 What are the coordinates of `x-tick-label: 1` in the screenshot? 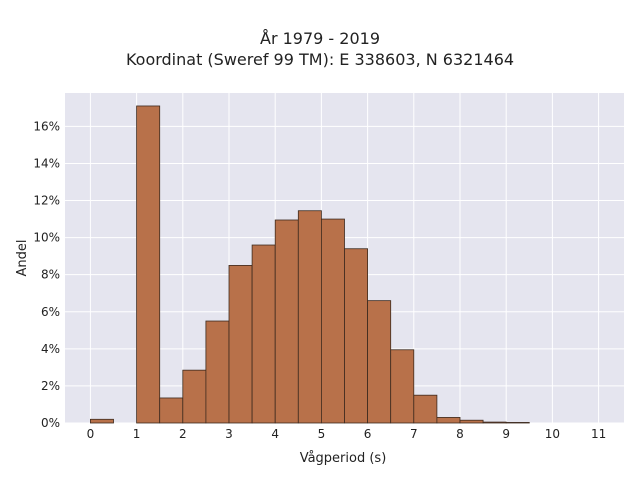 It's located at (137, 434).